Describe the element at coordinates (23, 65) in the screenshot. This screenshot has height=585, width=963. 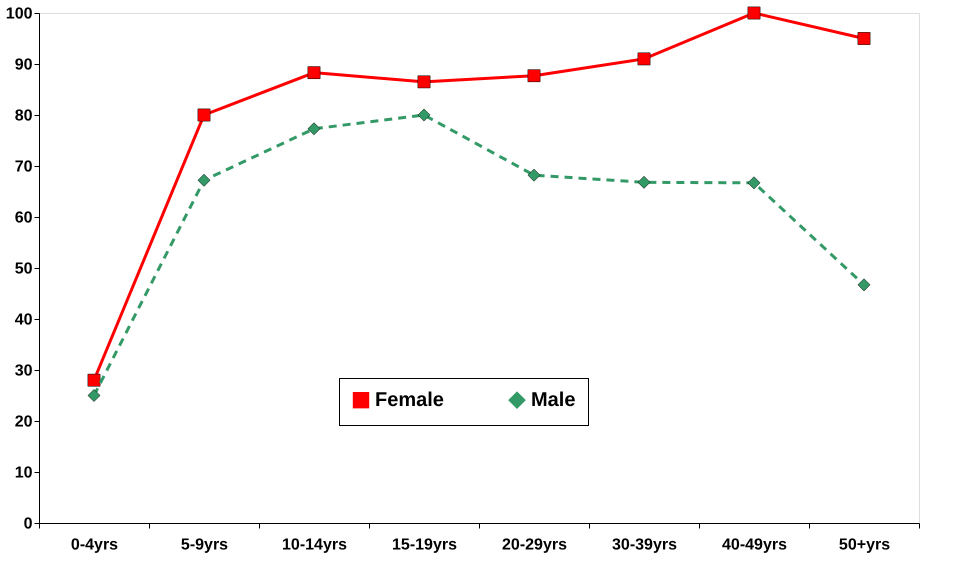
I see `y-tick-label: 90` at that location.